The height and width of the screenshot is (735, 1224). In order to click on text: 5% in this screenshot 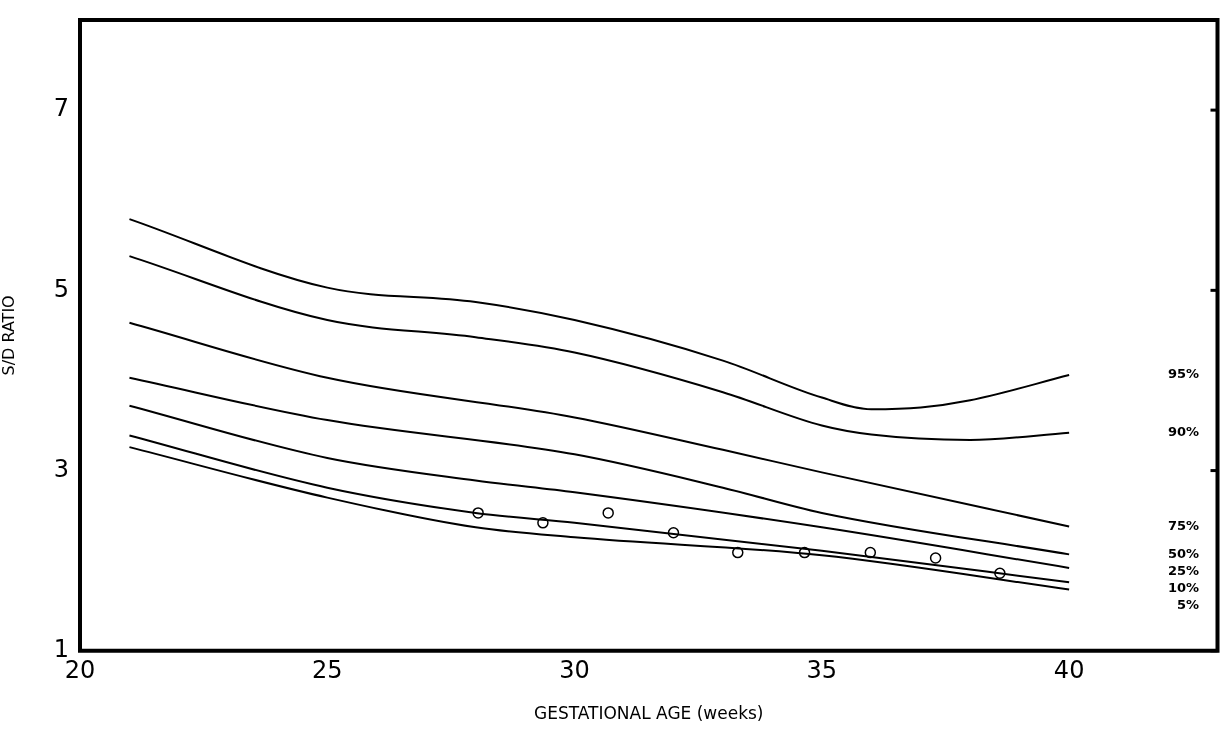, I will do `click(1188, 604)`.